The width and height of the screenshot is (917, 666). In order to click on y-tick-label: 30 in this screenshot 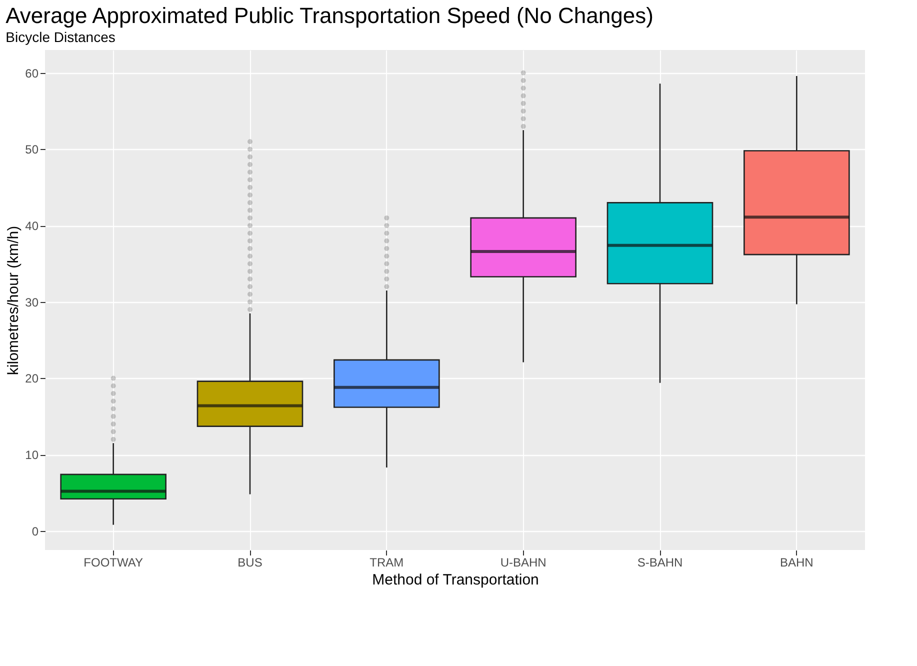, I will do `click(32, 302)`.